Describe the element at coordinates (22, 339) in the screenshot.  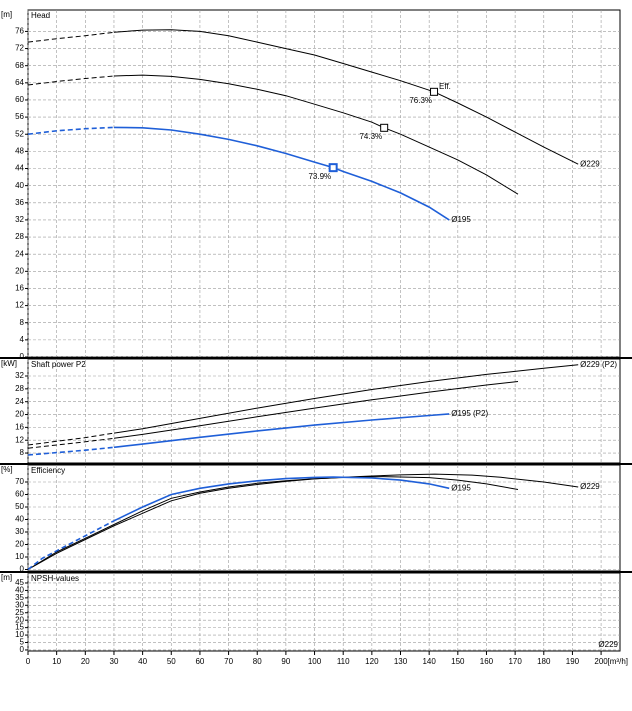
I see `y-tick-label: 4` at that location.